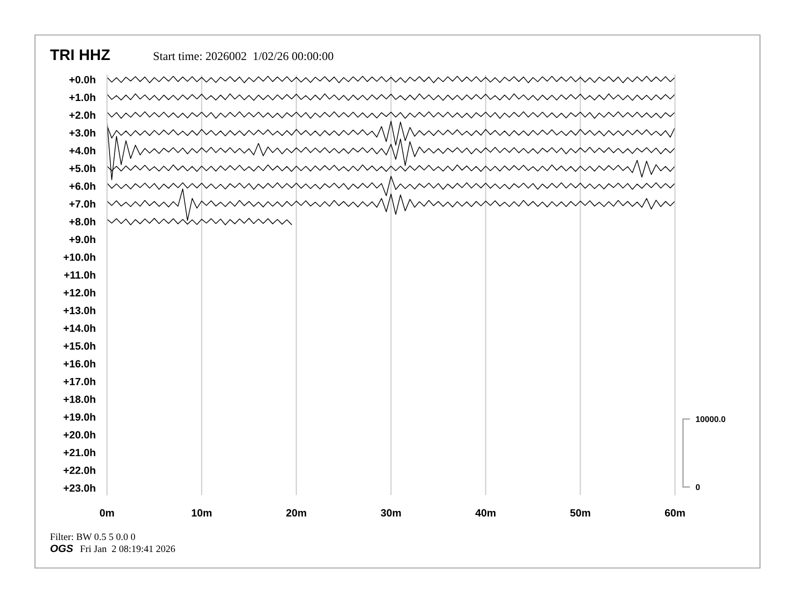 This screenshot has width=792, height=612. I want to click on y-tick-label: +20.0h, so click(80, 434).